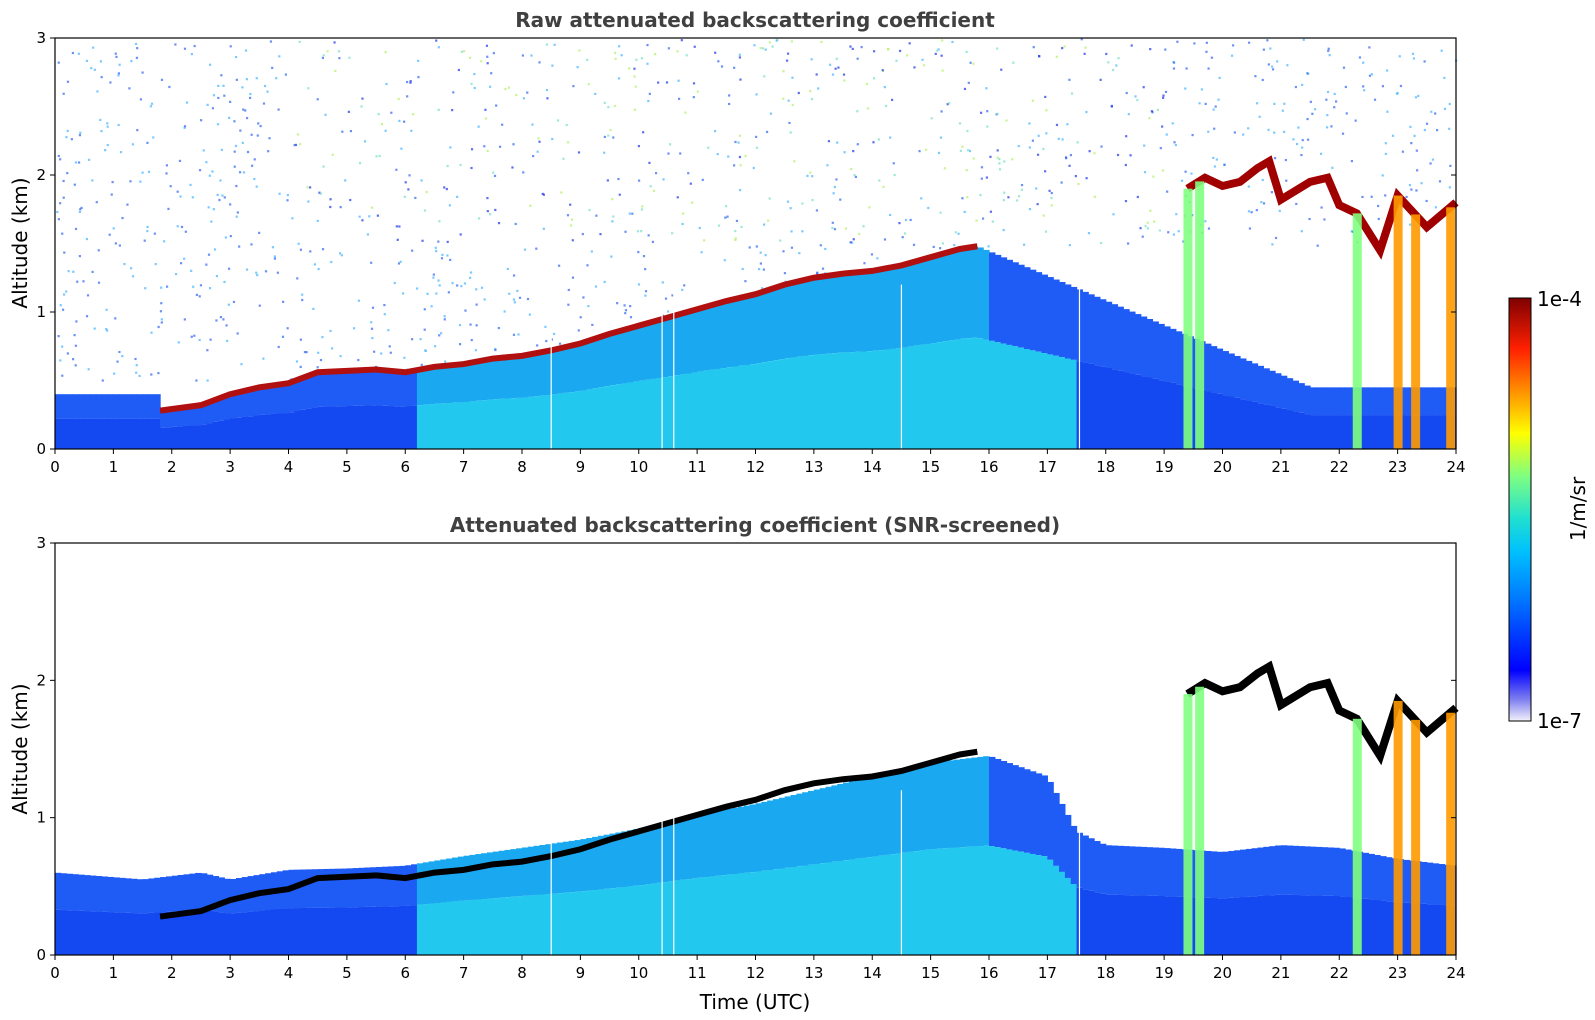  I want to click on y-tick-label: 0, so click(41, 955).